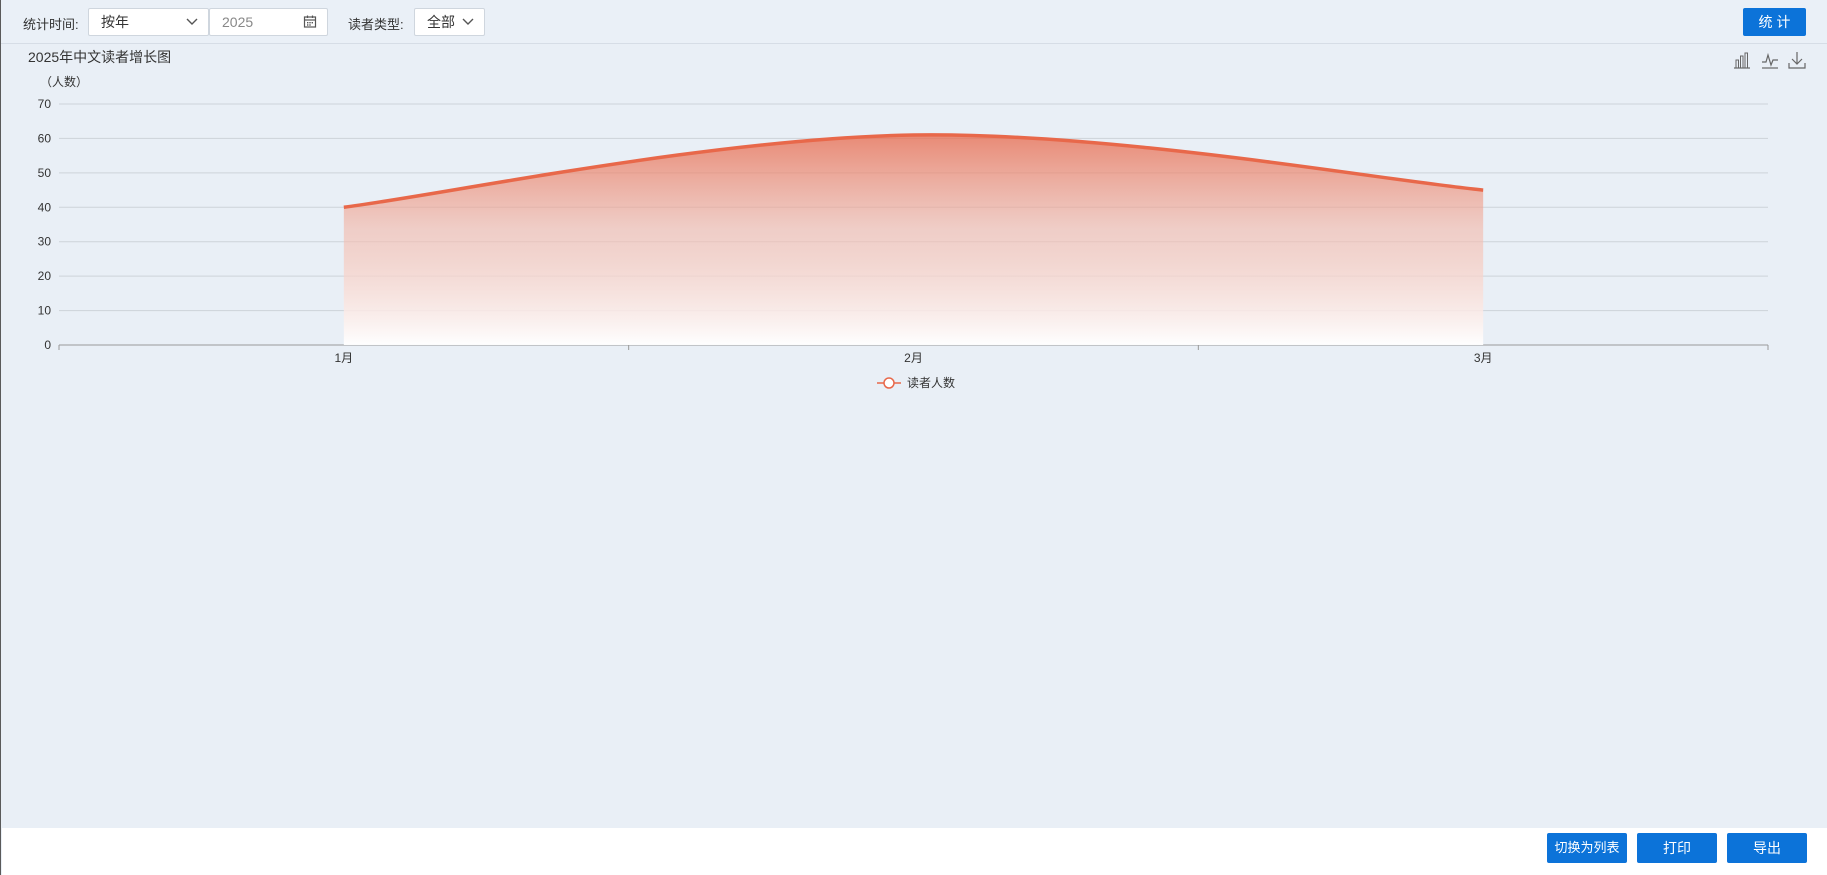  What do you see at coordinates (100, 57) in the screenshot?
I see `chart-title: 2025年中文读者增长图` at bounding box center [100, 57].